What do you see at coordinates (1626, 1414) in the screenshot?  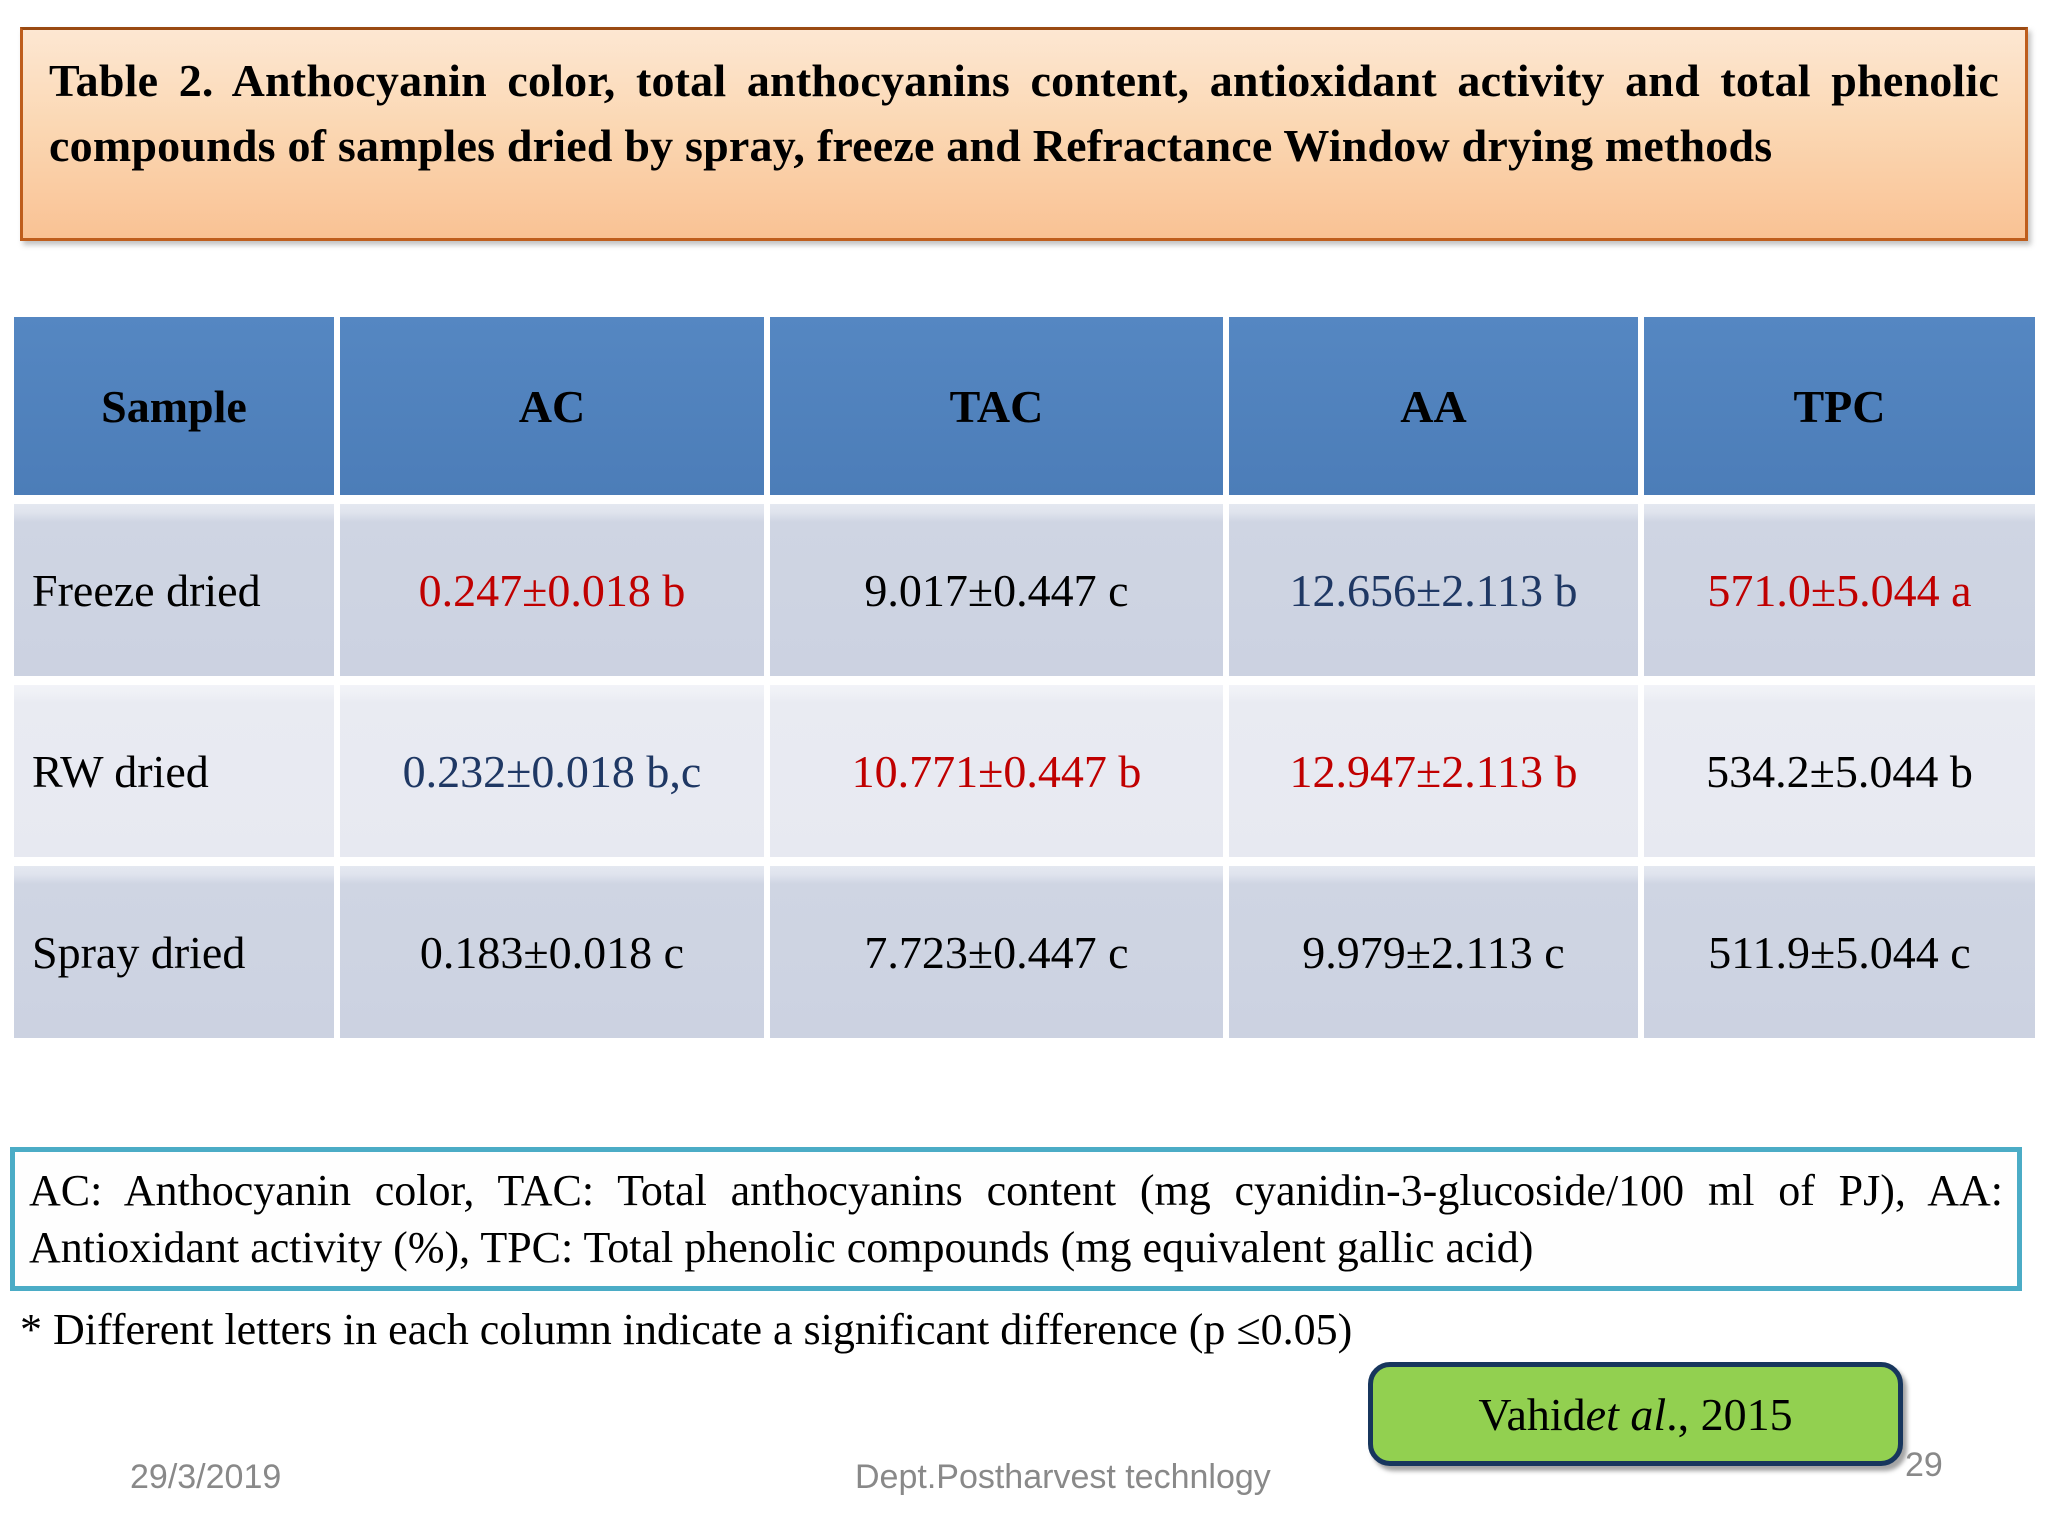 I see `citation-etal: et al` at bounding box center [1626, 1414].